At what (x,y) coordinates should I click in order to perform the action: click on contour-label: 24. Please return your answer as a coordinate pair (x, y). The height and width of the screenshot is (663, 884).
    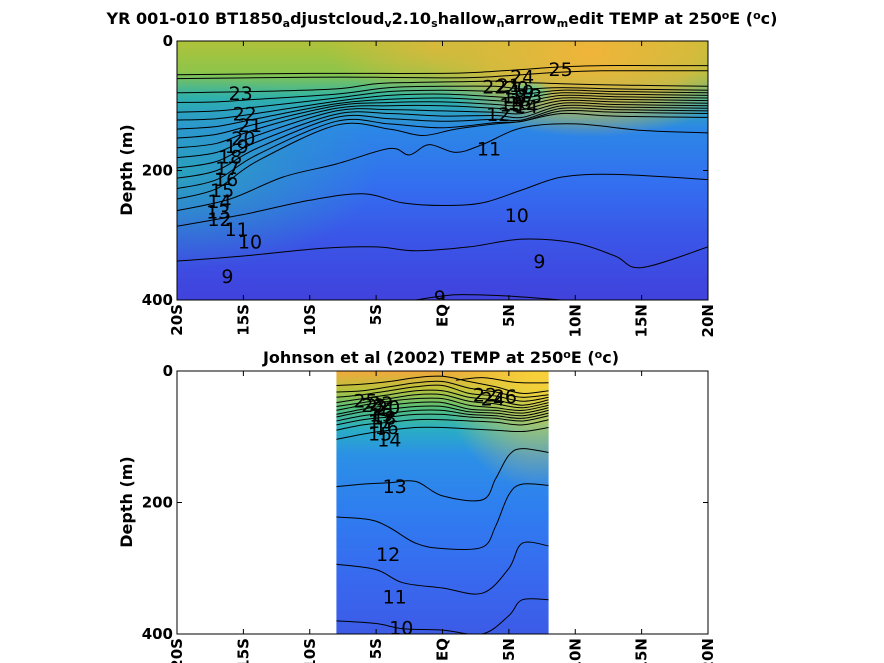
    Looking at the image, I should click on (522, 78).